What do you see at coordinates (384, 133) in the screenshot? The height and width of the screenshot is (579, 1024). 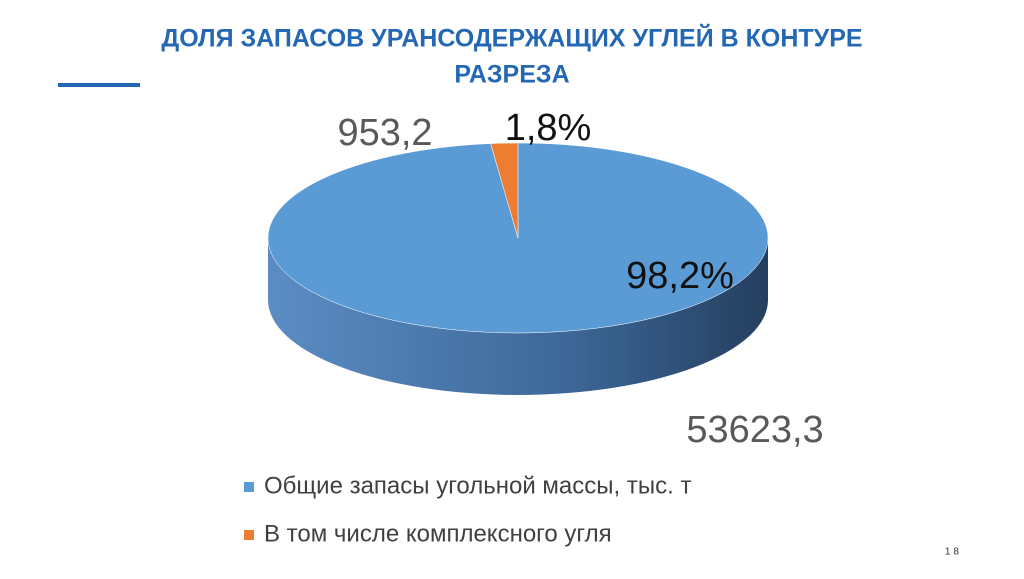 I see `value-label: 953,2` at bounding box center [384, 133].